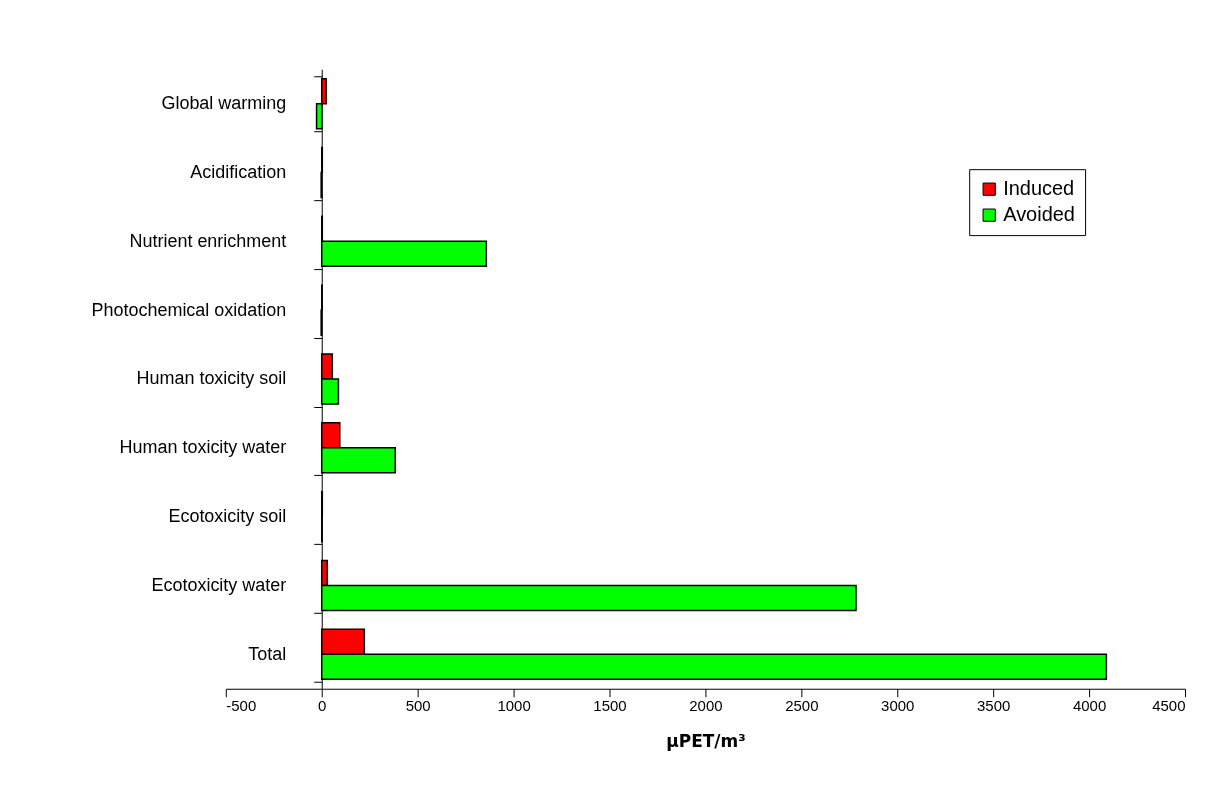  What do you see at coordinates (189, 309) in the screenshot?
I see `y-tick-label: Photochemical oxidation` at bounding box center [189, 309].